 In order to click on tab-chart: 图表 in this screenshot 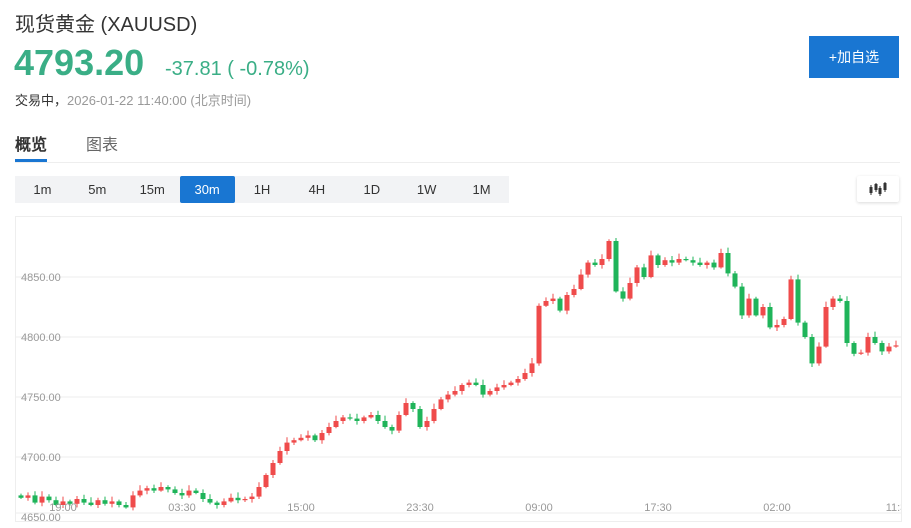, I will do `click(102, 145)`.